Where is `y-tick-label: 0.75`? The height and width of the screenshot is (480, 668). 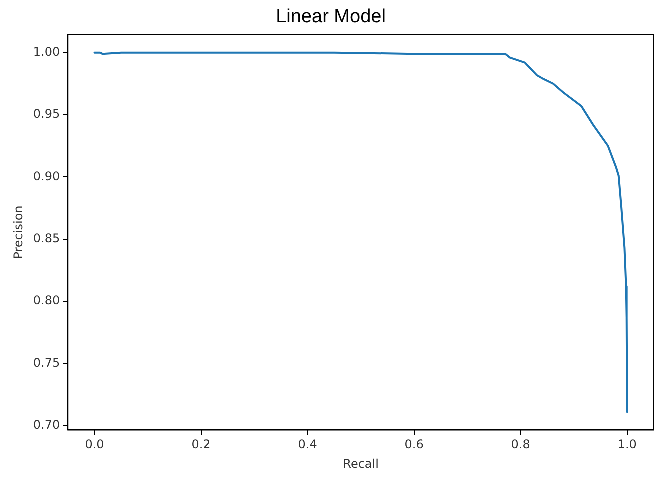 y-tick-label: 0.75 is located at coordinates (46, 363).